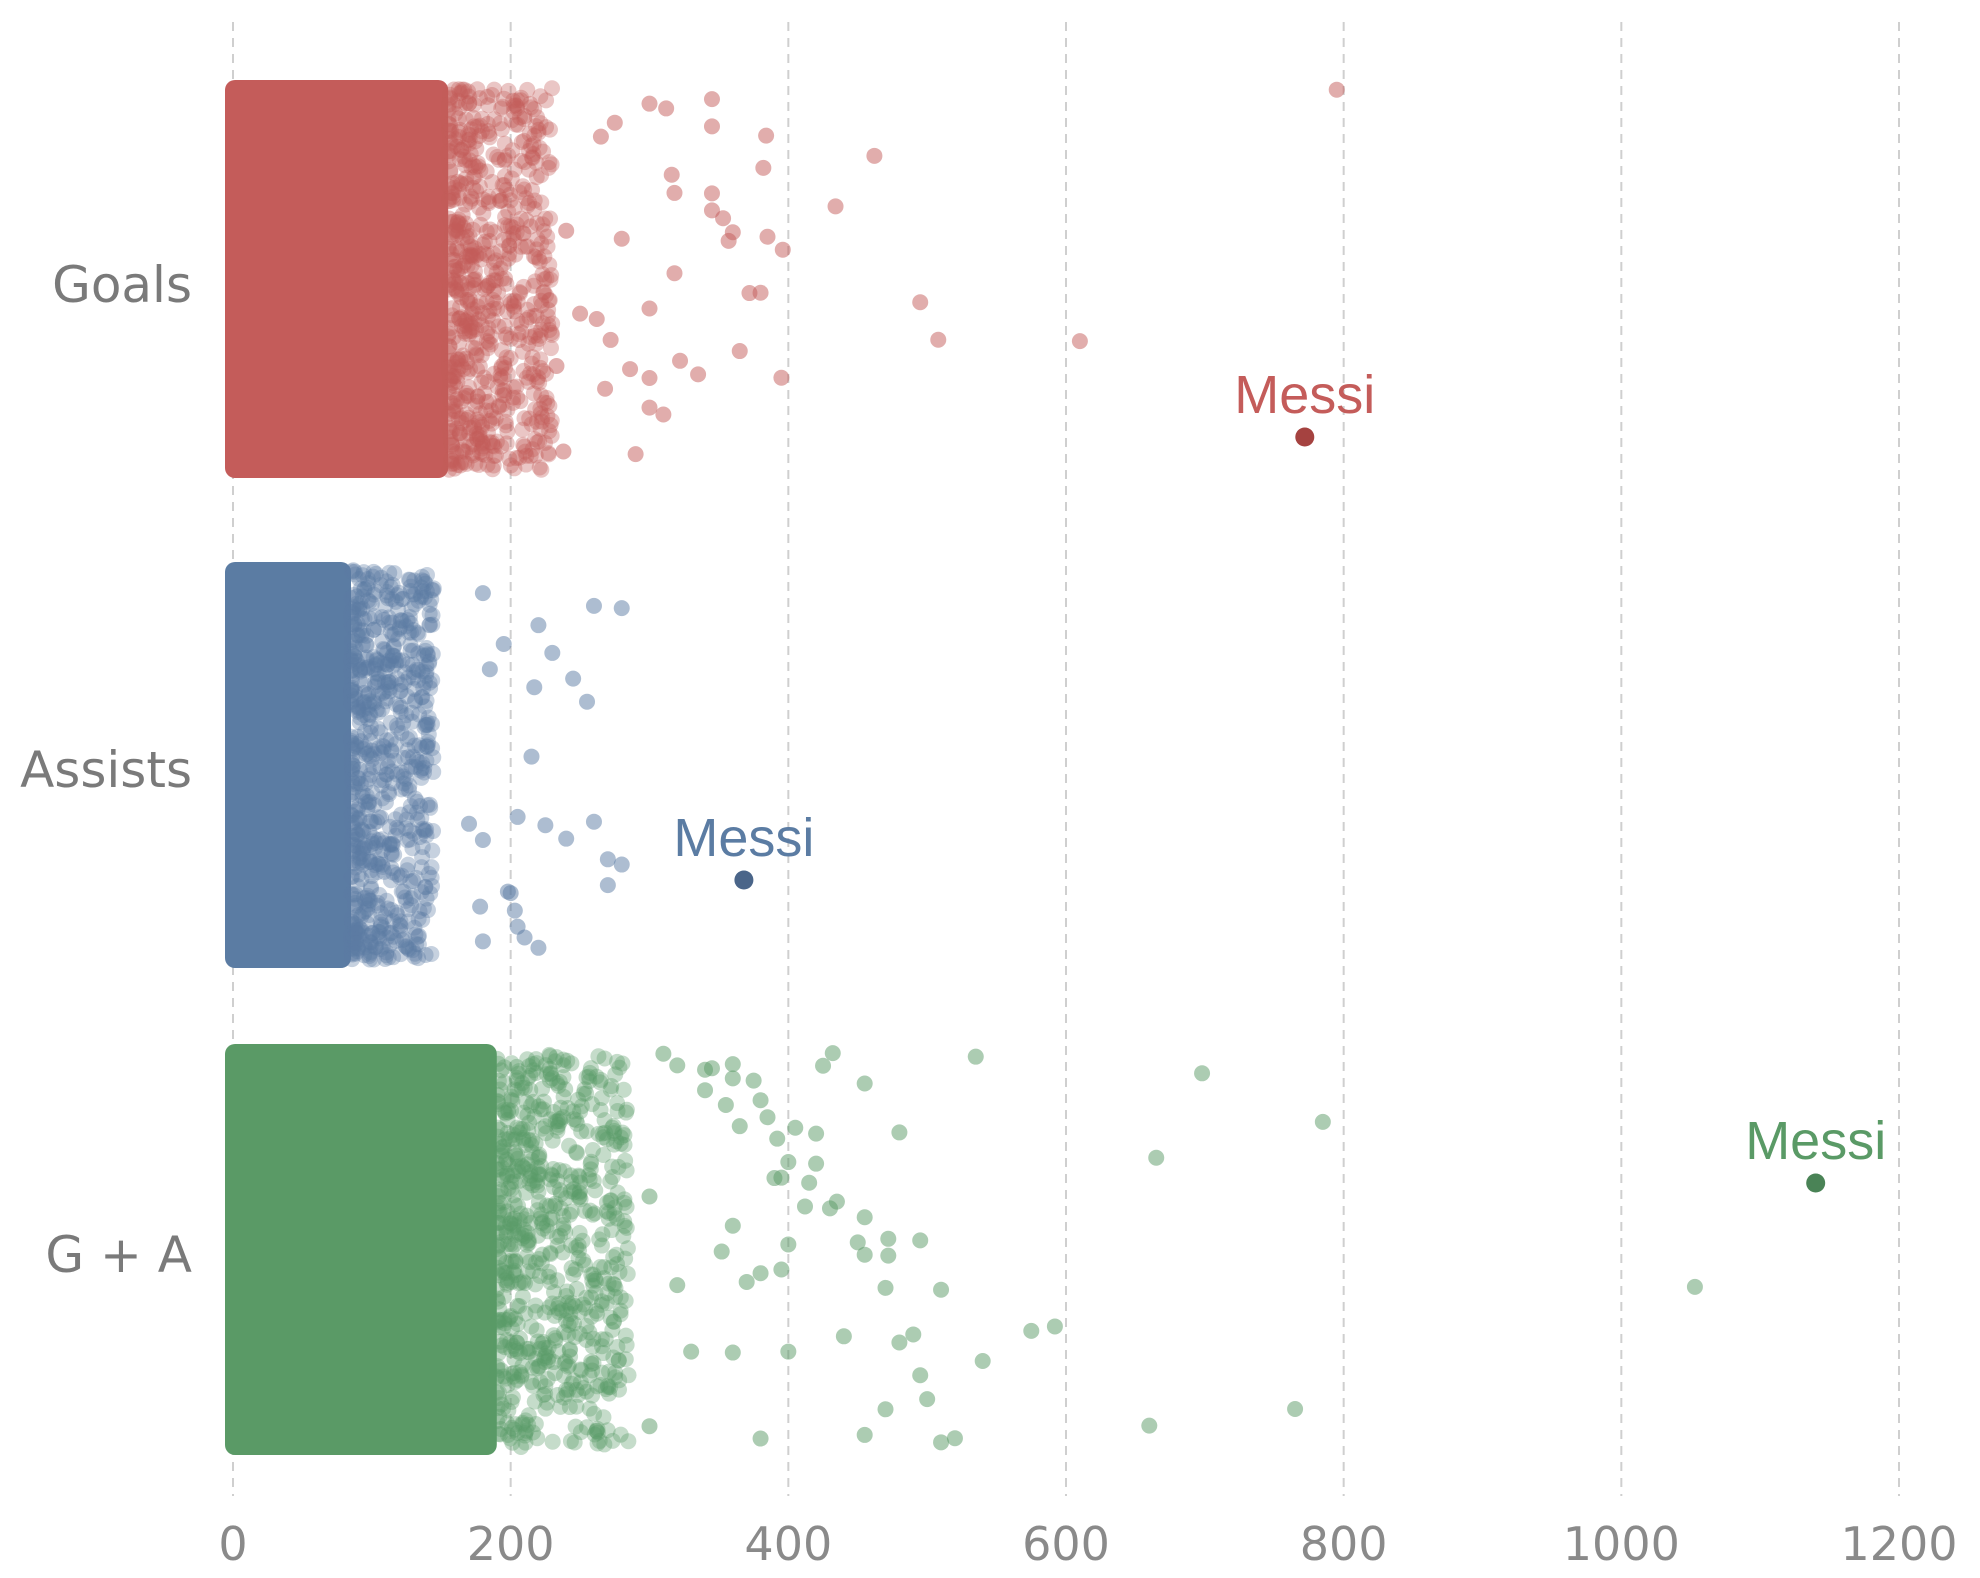 Image resolution: width=1980 pixels, height=1578 pixels. What do you see at coordinates (1304, 395) in the screenshot?
I see `highlight-label: Messi` at bounding box center [1304, 395].